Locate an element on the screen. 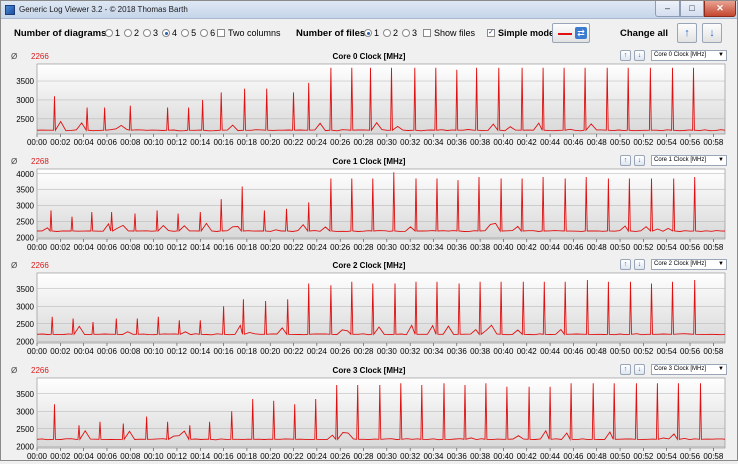  sensor-select-value: Core 3 Clock [MHz] is located at coordinates (680, 369).